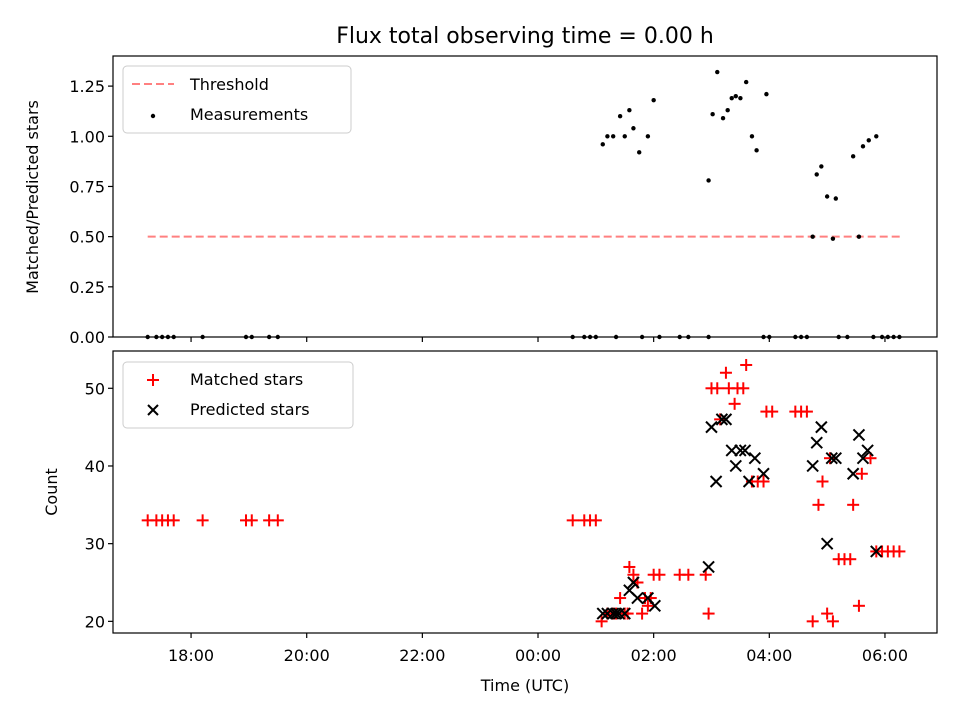  I want to click on top-legend: Threshold Measurements, so click(237, 99).